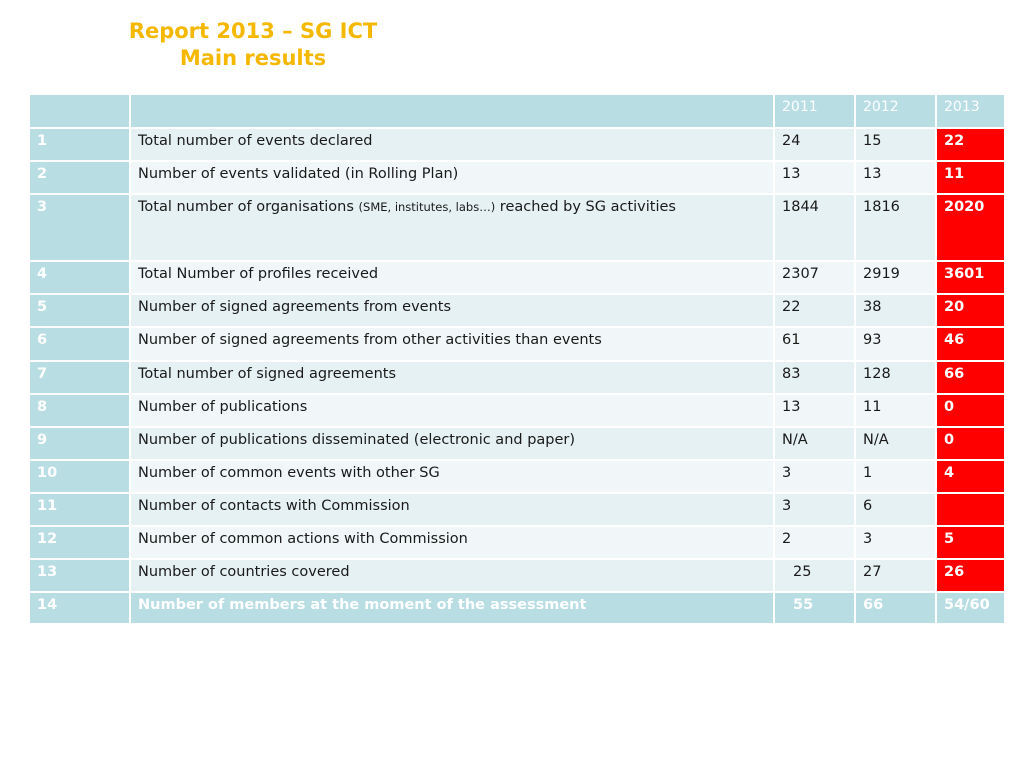  What do you see at coordinates (814, 111) in the screenshot?
I see `header-2011: 2011` at bounding box center [814, 111].